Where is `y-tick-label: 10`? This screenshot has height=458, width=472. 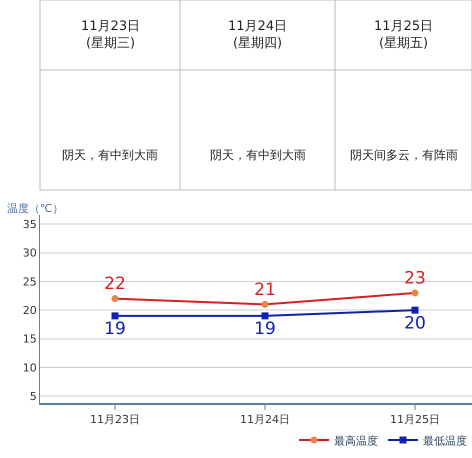
y-tick-label: 10 is located at coordinates (29, 367).